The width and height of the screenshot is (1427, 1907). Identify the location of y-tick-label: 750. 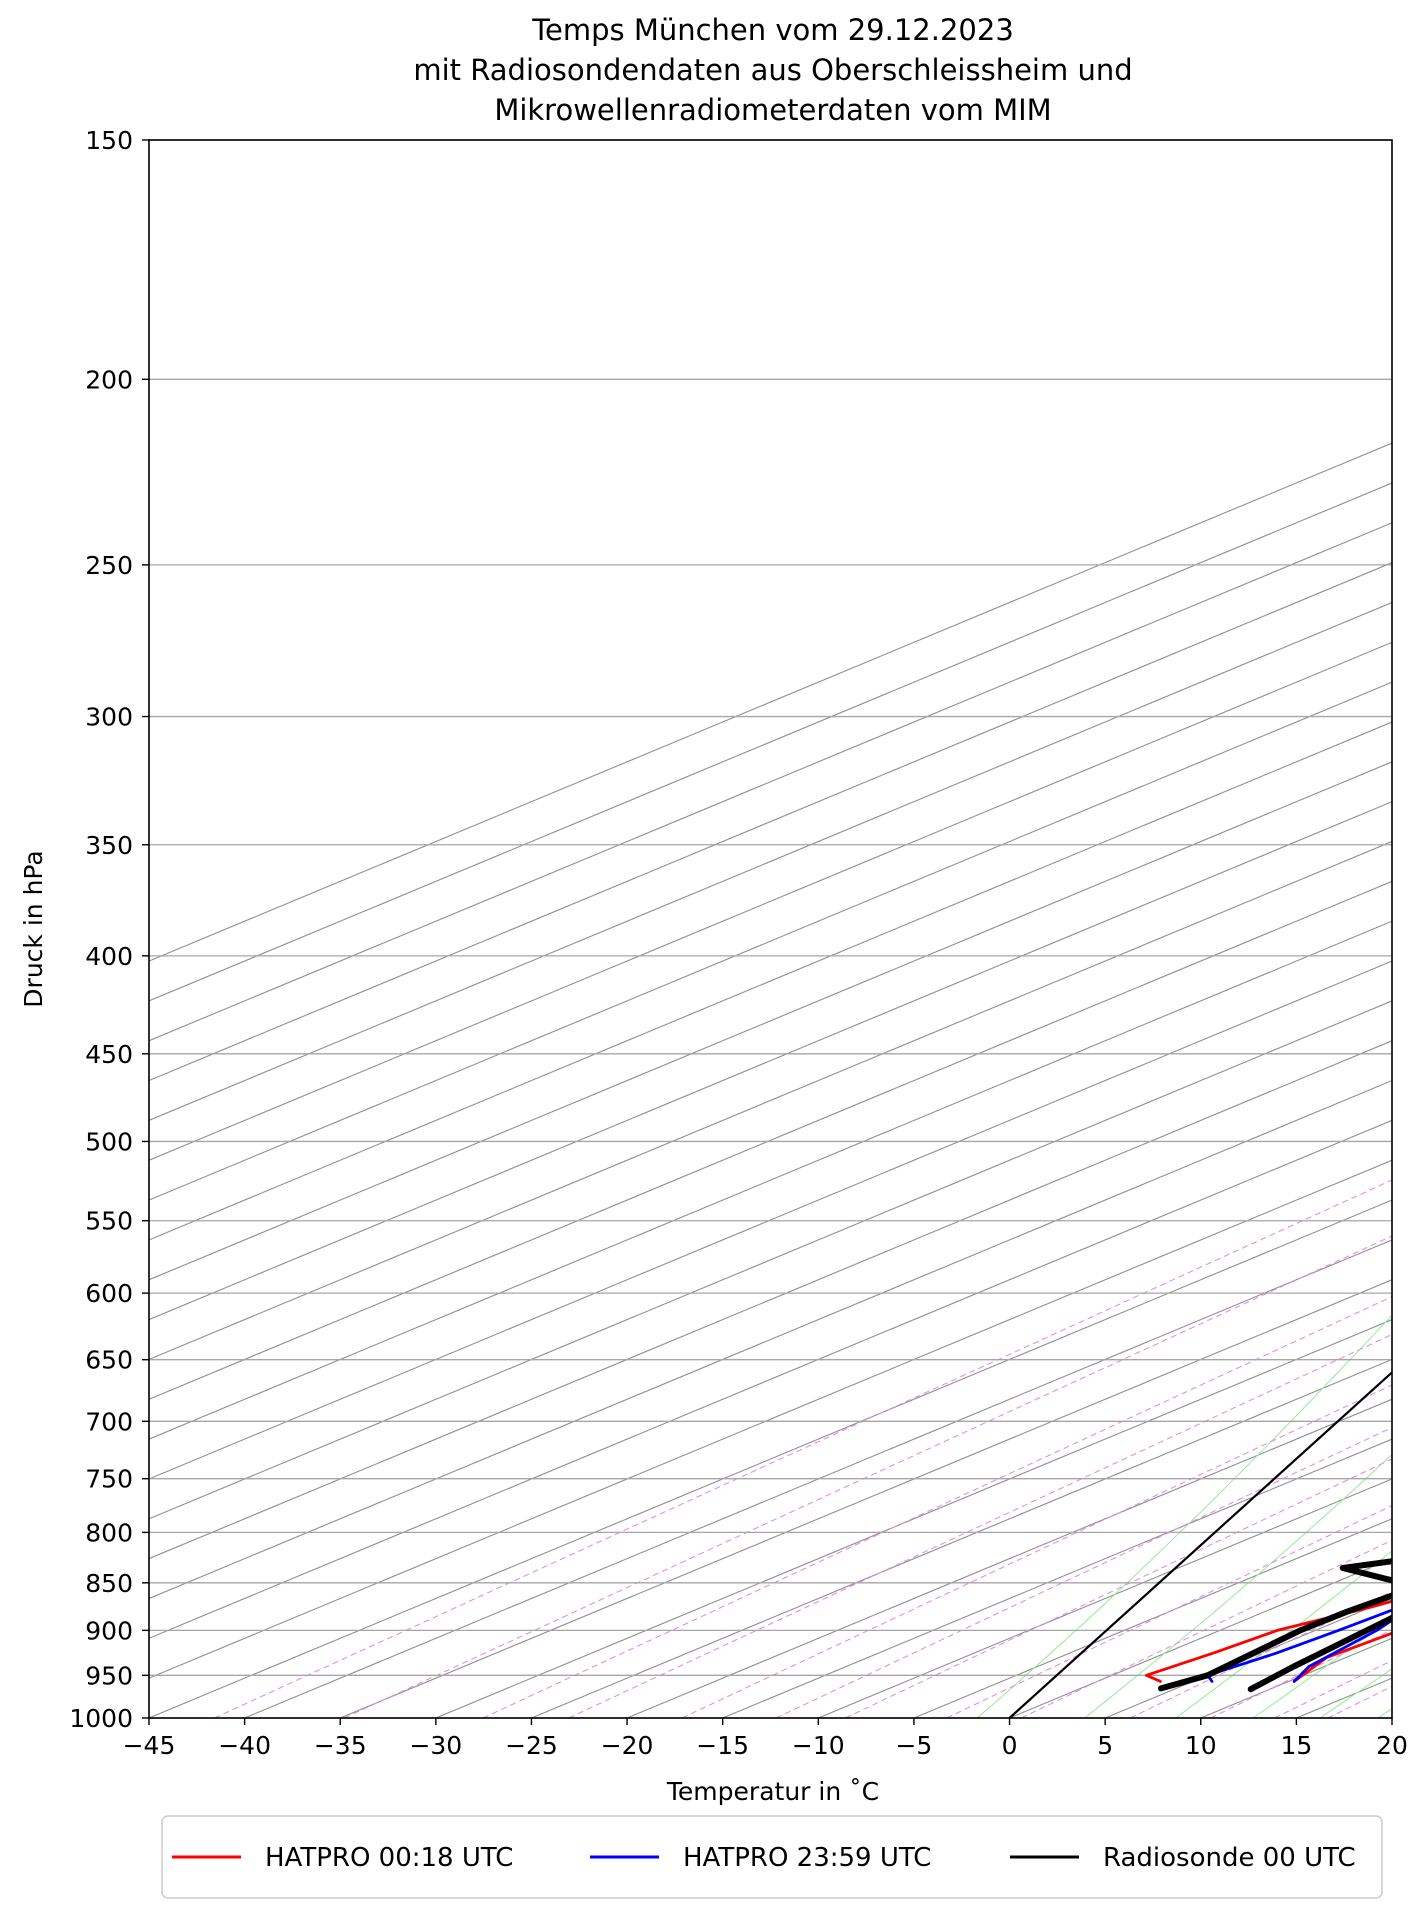
(109, 1479).